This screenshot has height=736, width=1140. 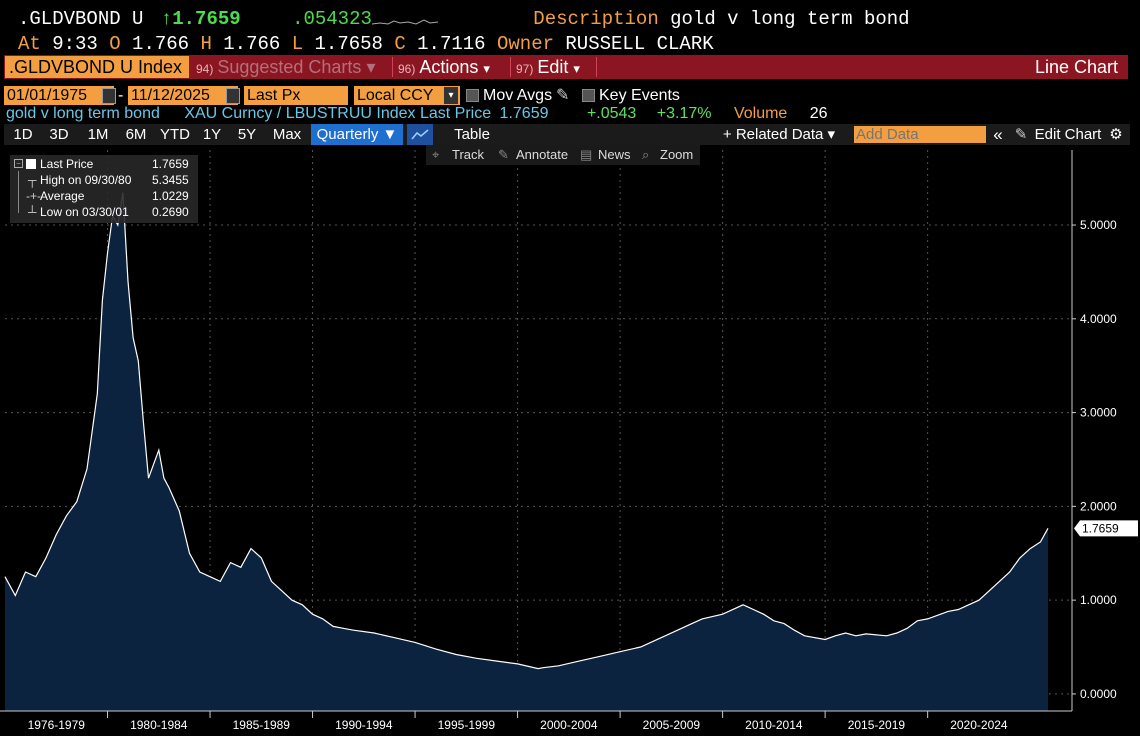 I want to click on range-ytd-button: YTD, so click(x=175, y=134).